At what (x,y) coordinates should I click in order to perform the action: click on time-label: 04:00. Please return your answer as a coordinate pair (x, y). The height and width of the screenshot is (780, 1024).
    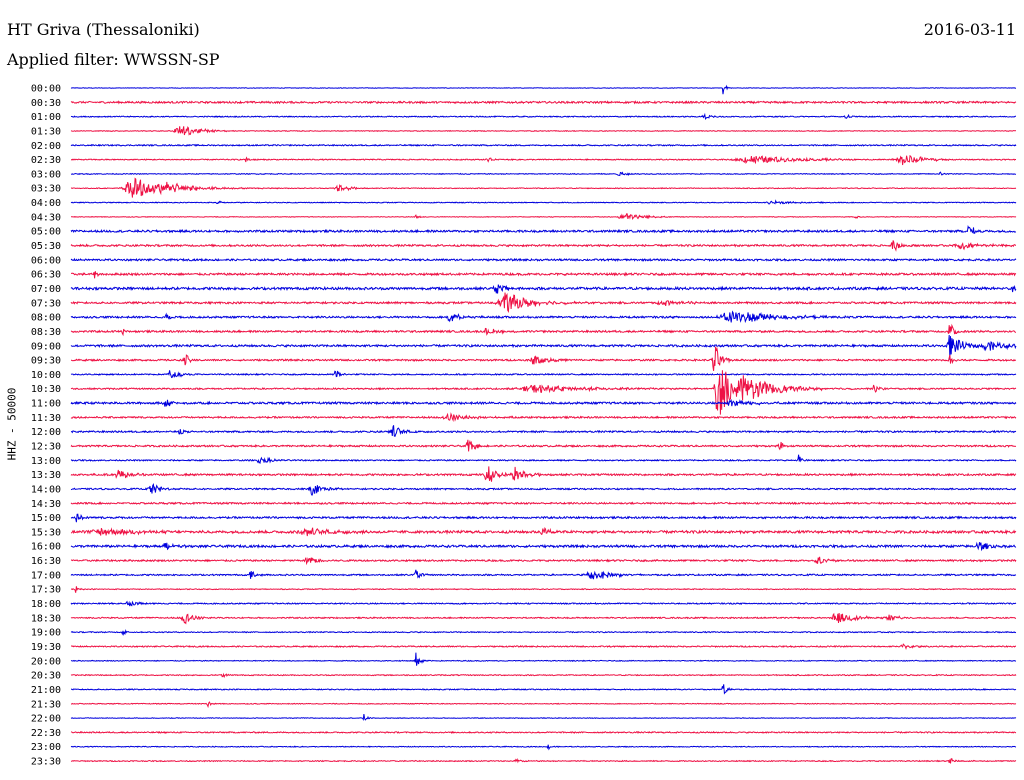
    Looking at the image, I should click on (46, 203).